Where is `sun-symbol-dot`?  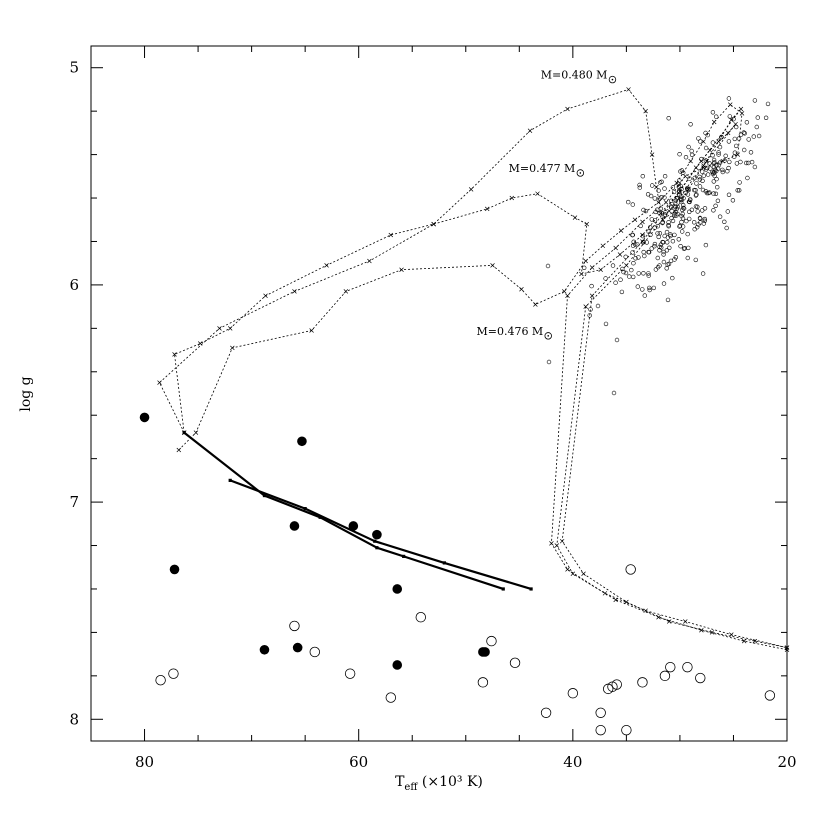 sun-symbol-dot is located at coordinates (548, 336).